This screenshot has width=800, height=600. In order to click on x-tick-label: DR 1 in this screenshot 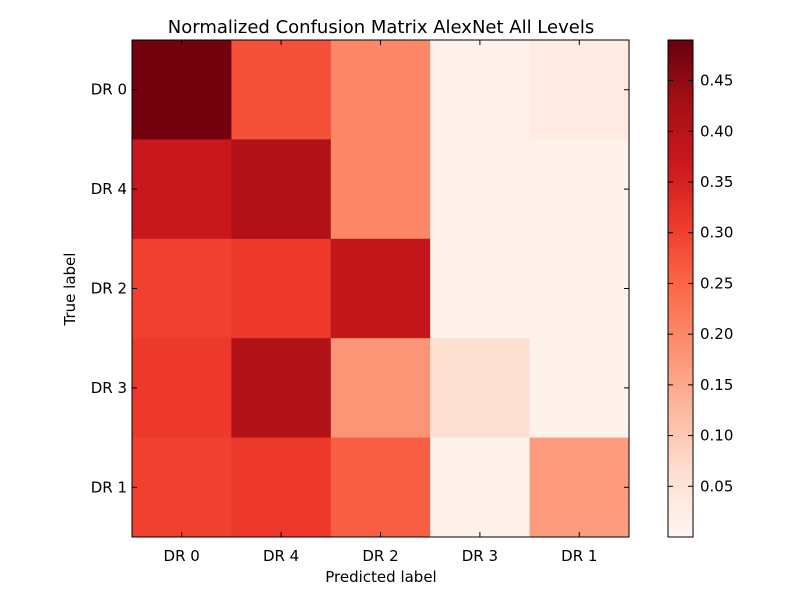, I will do `click(579, 556)`.